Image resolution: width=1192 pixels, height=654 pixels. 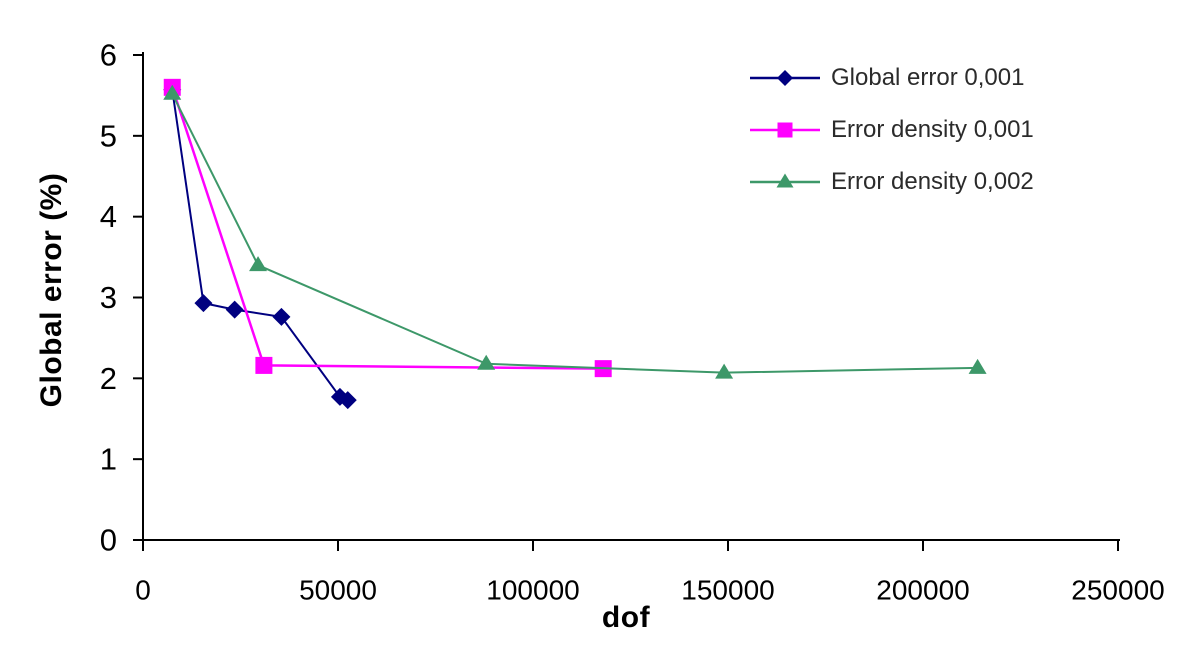 What do you see at coordinates (932, 181) in the screenshot?
I see `legend-label: Error density 0,002` at bounding box center [932, 181].